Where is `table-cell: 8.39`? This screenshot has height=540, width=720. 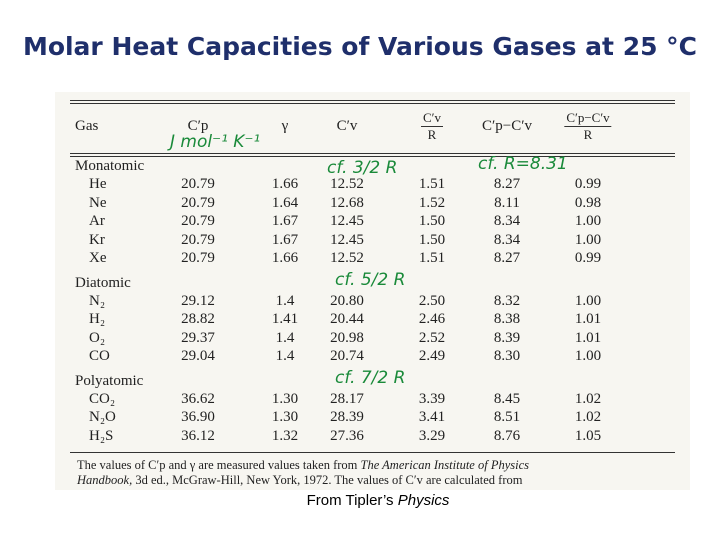
table-cell: 8.39 is located at coordinates (507, 337).